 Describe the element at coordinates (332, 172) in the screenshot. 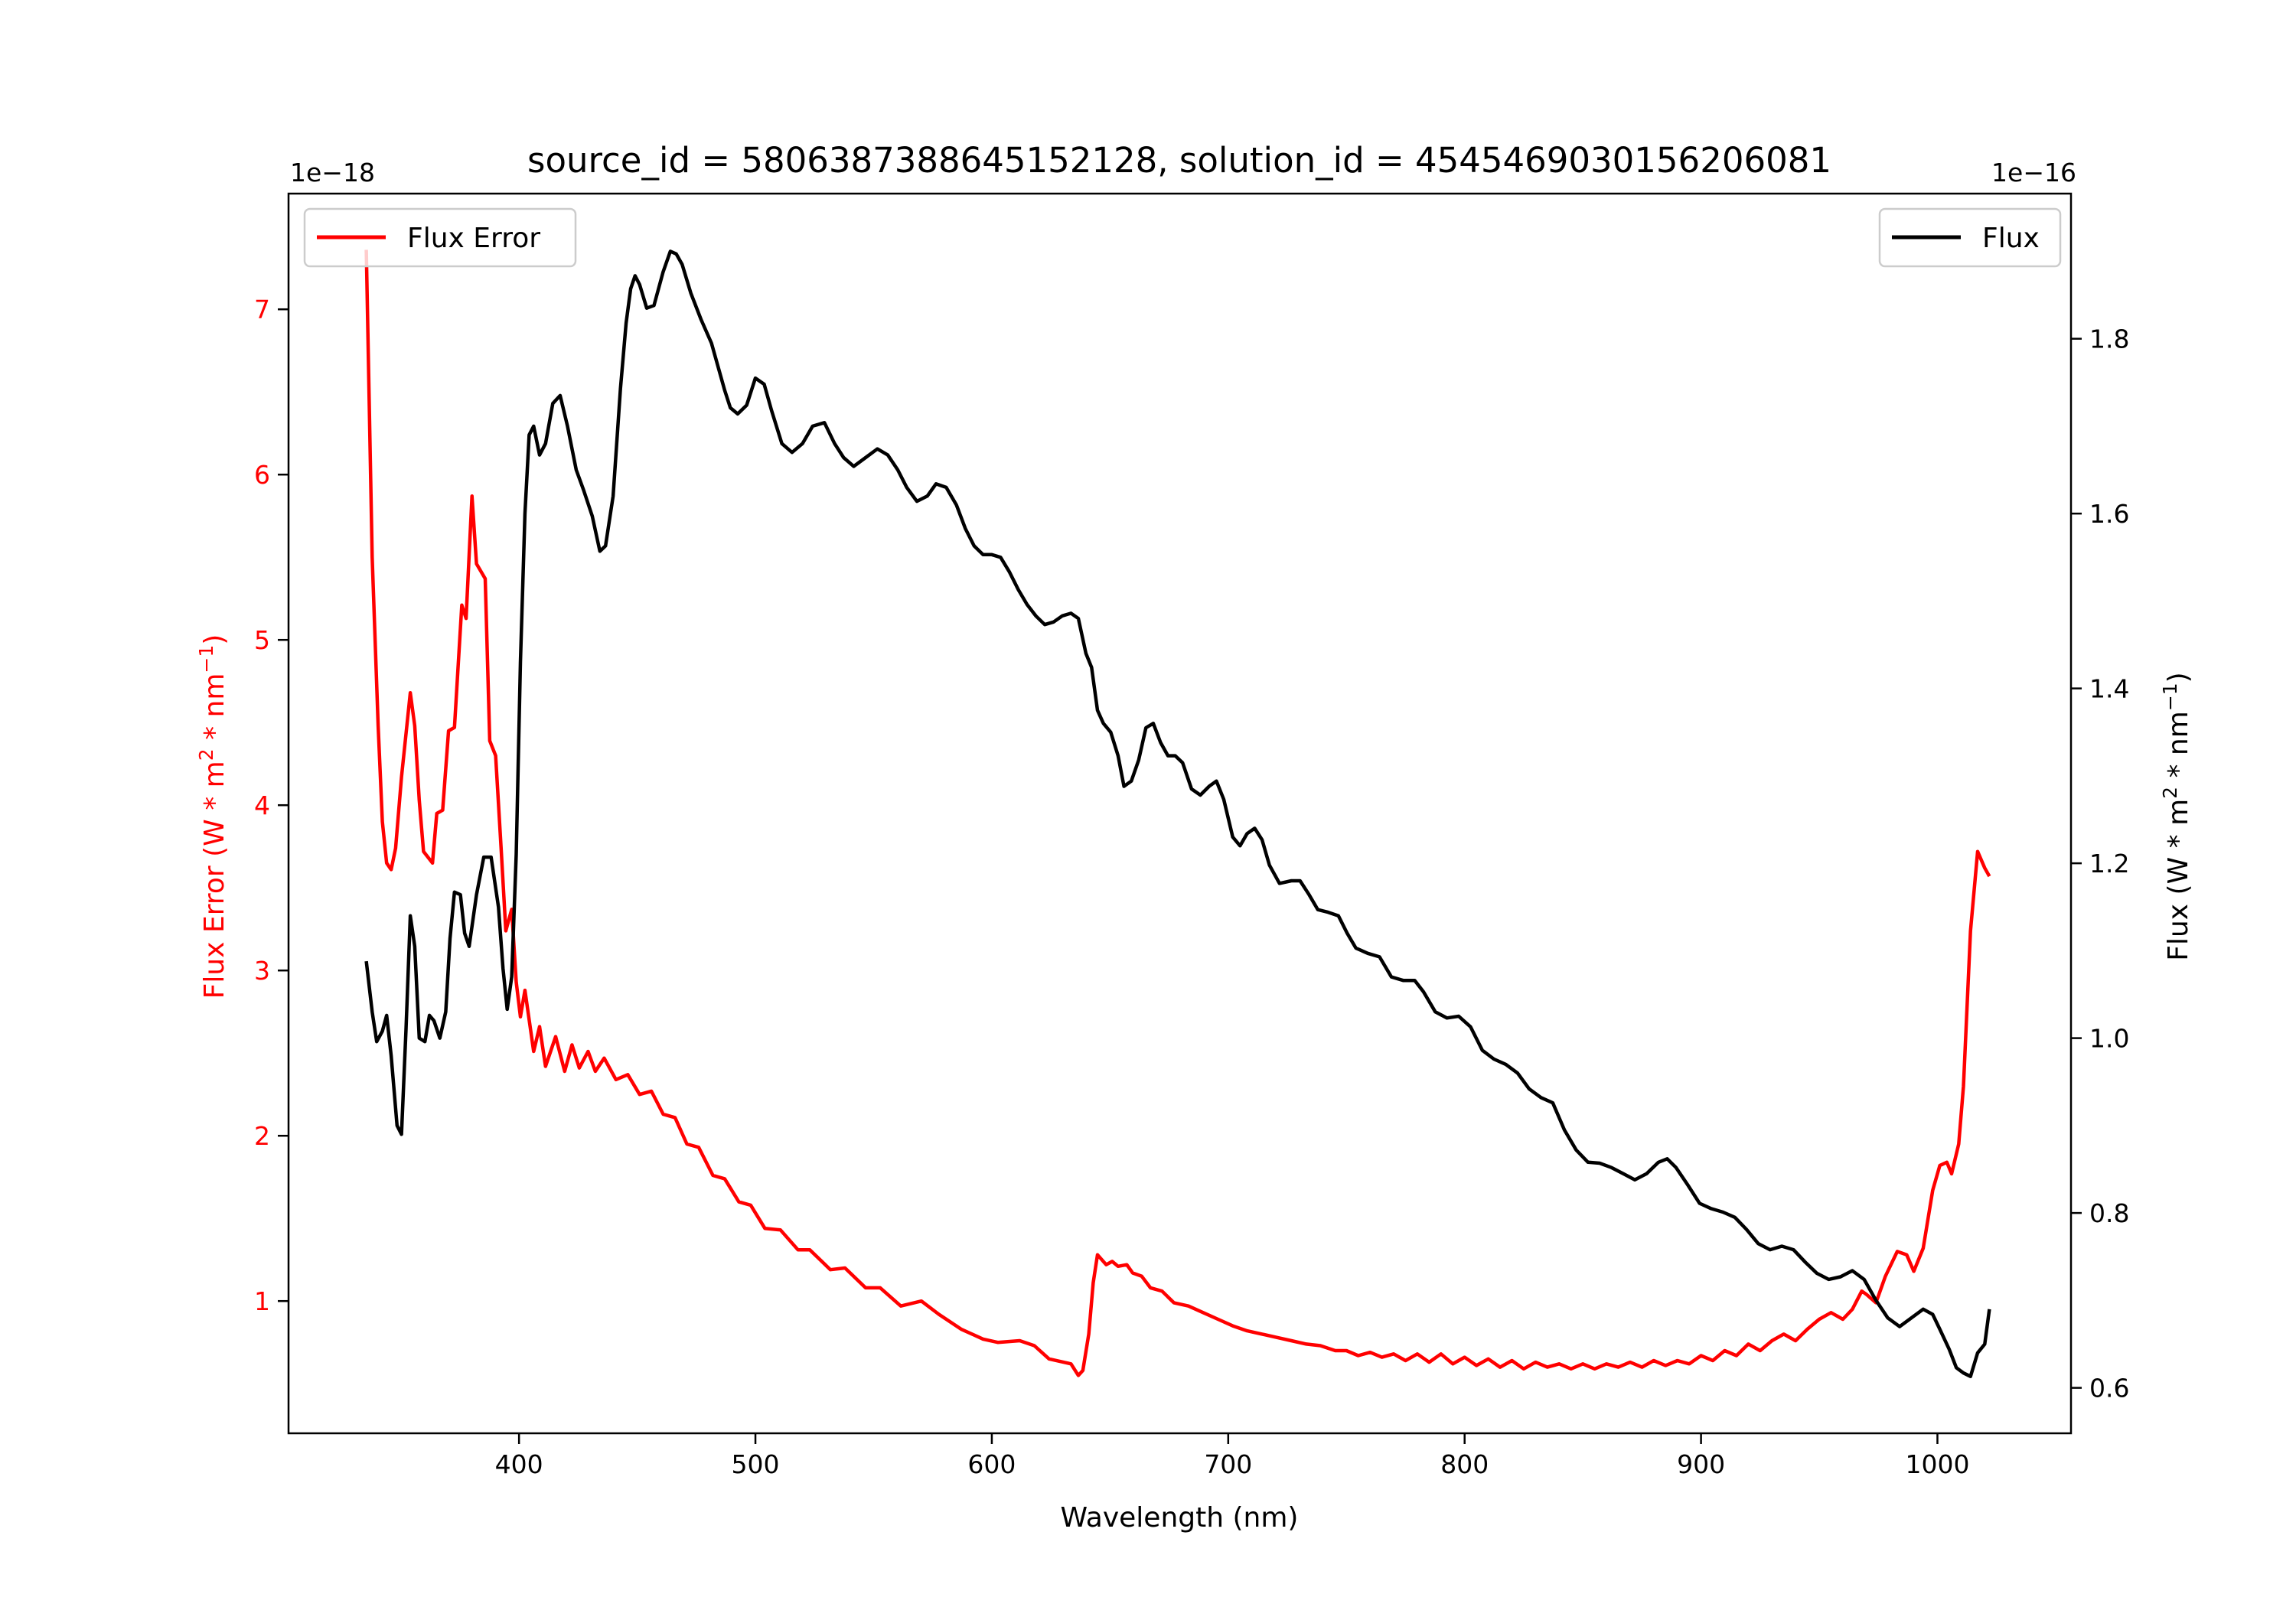

I see `left-offset-text: 1e−18` at that location.